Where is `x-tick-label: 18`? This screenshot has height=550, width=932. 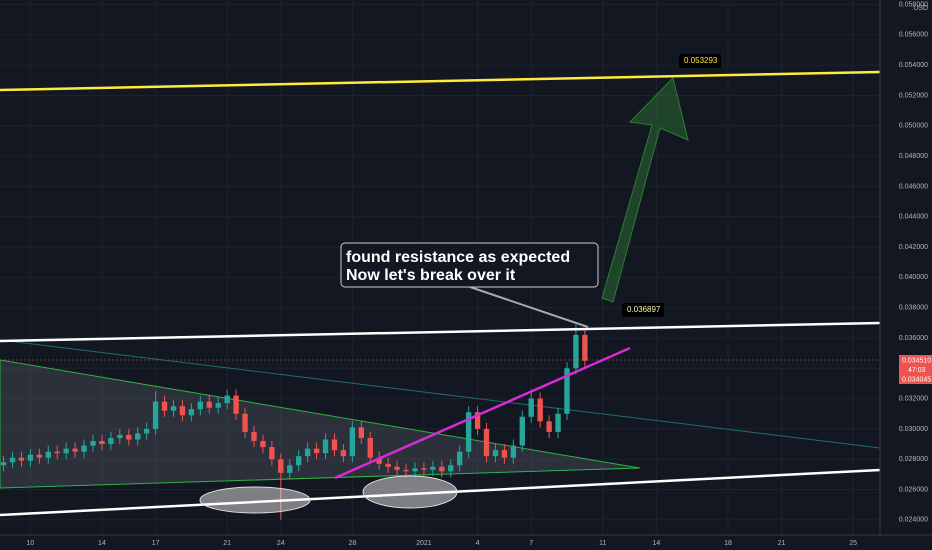
x-tick-label: 18 is located at coordinates (728, 543).